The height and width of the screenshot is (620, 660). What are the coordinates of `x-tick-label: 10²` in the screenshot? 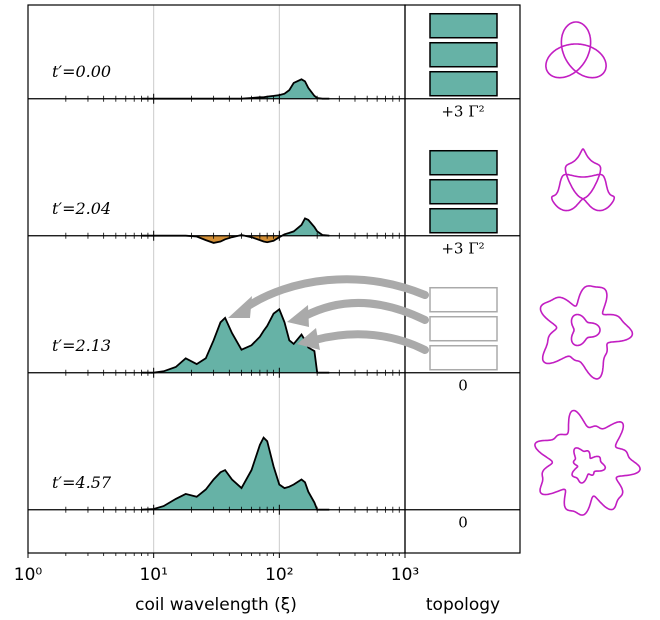 It's located at (279, 575).